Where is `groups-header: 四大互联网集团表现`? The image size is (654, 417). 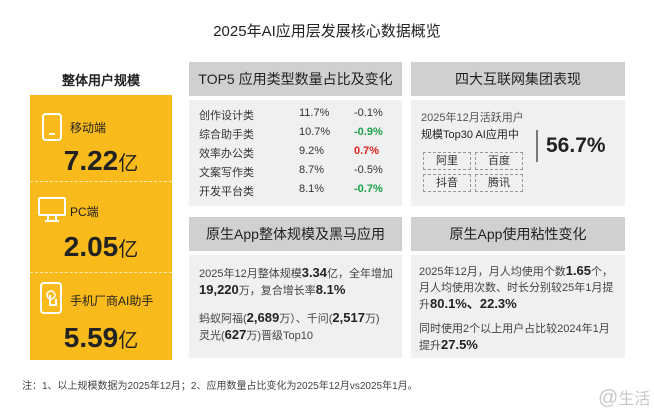
groups-header: 四大互联网集团表现 is located at coordinates (518, 79).